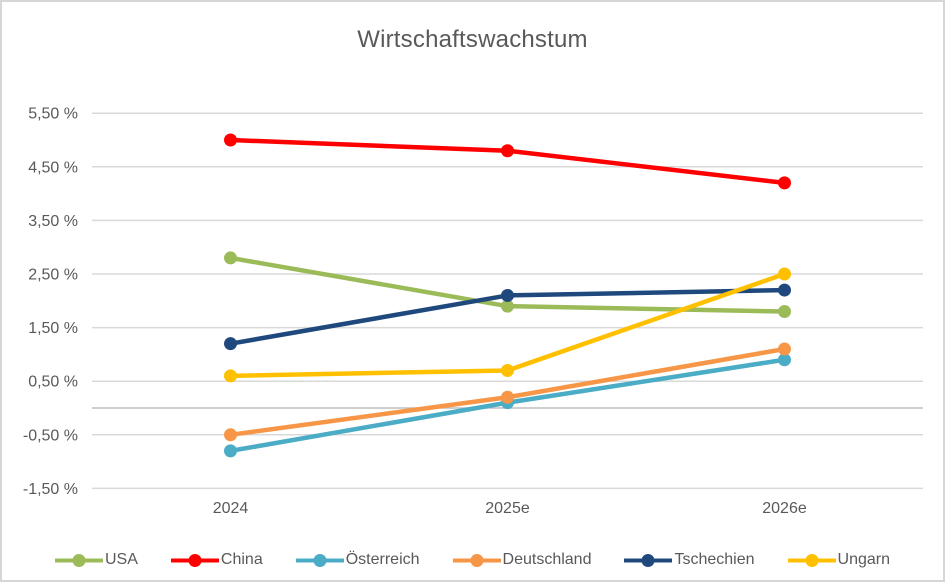 This screenshot has width=945, height=582. What do you see at coordinates (230, 140) in the screenshot?
I see `data-point-china-2024` at bounding box center [230, 140].